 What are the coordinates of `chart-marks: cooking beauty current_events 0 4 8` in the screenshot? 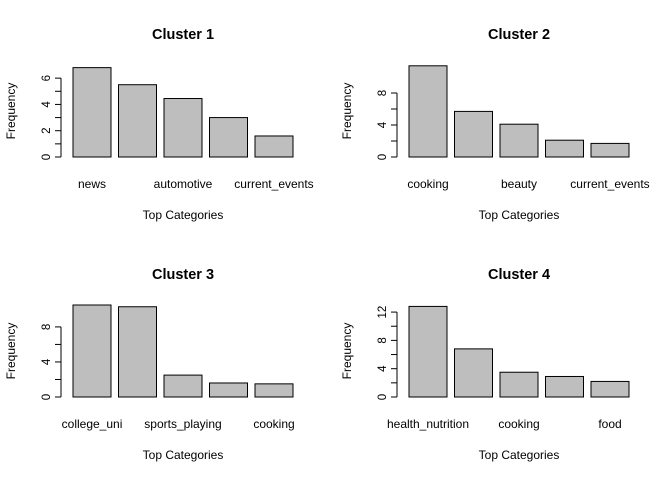 It's located at (513, 128).